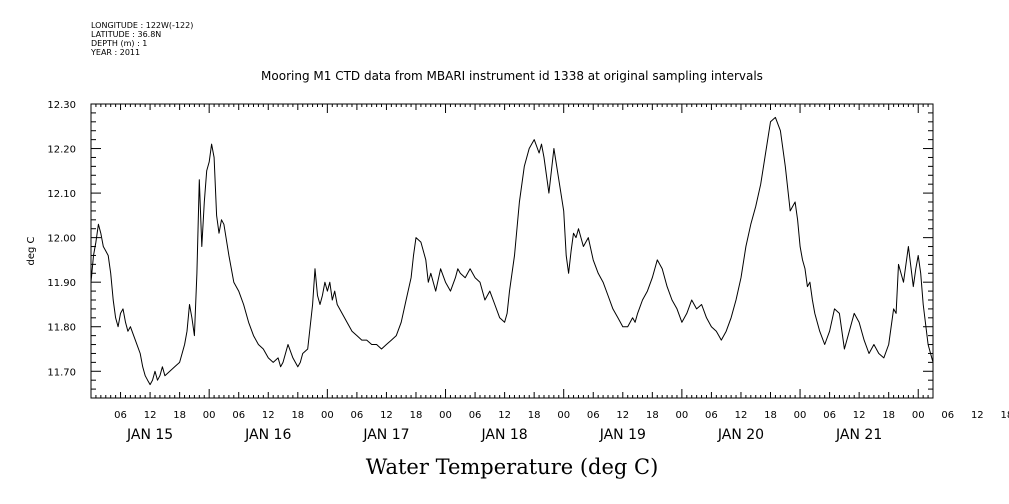 This screenshot has height=504, width=1009. I want to click on y-tick-label: 12.30, so click(61, 105).